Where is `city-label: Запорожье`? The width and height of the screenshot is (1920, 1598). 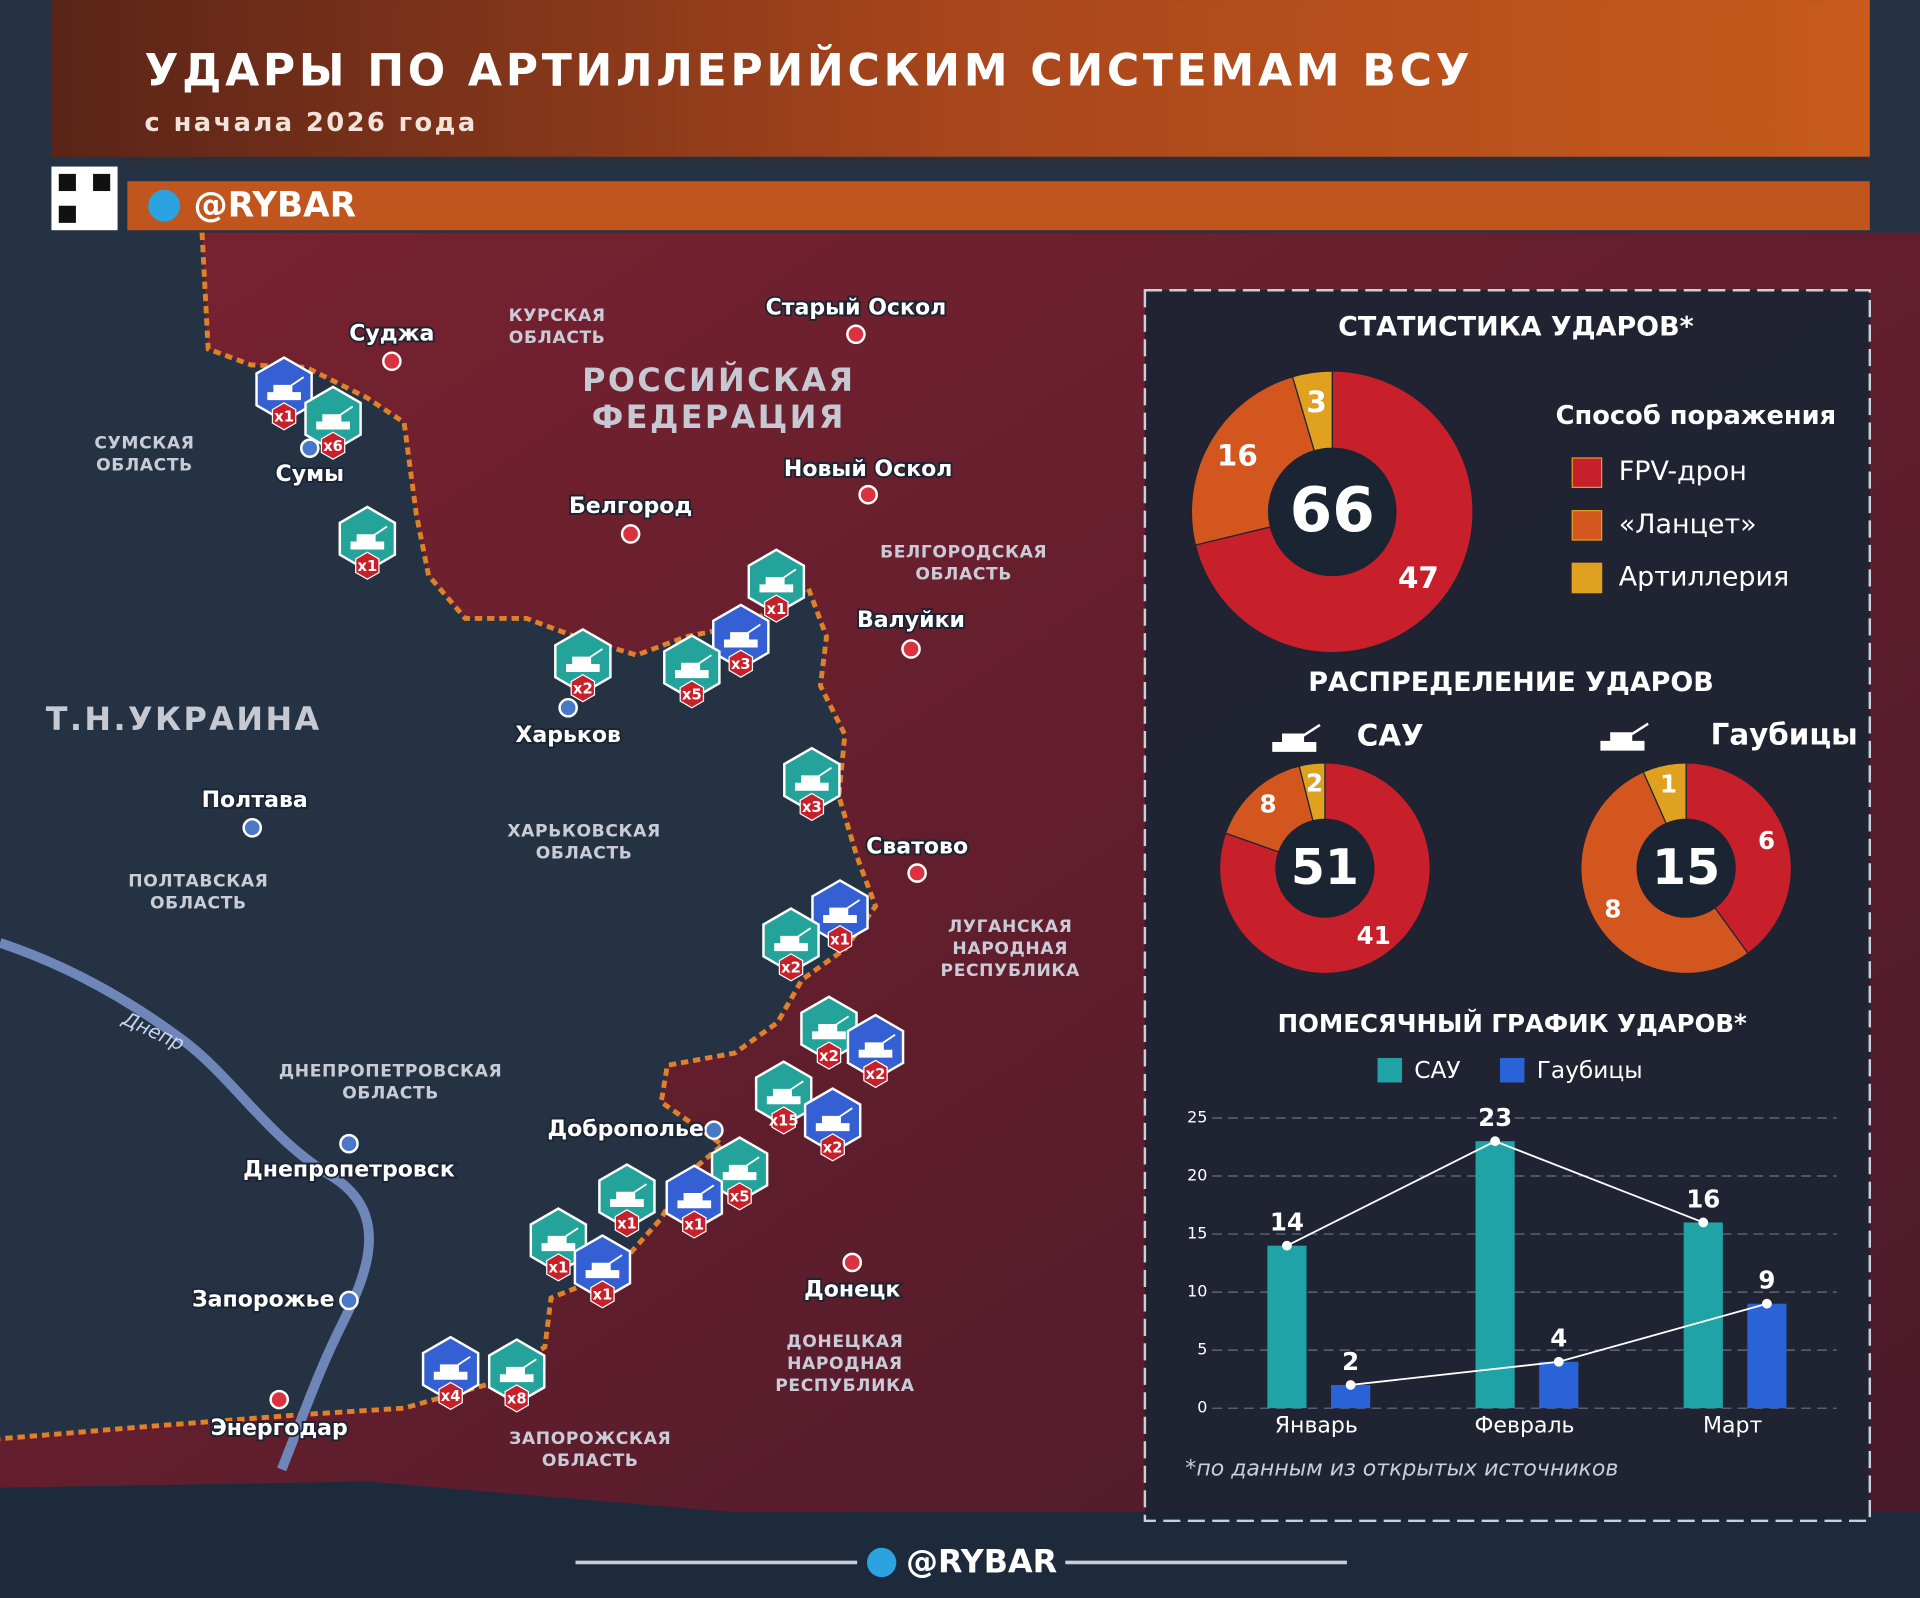 city-label: Запорожье is located at coordinates (263, 1299).